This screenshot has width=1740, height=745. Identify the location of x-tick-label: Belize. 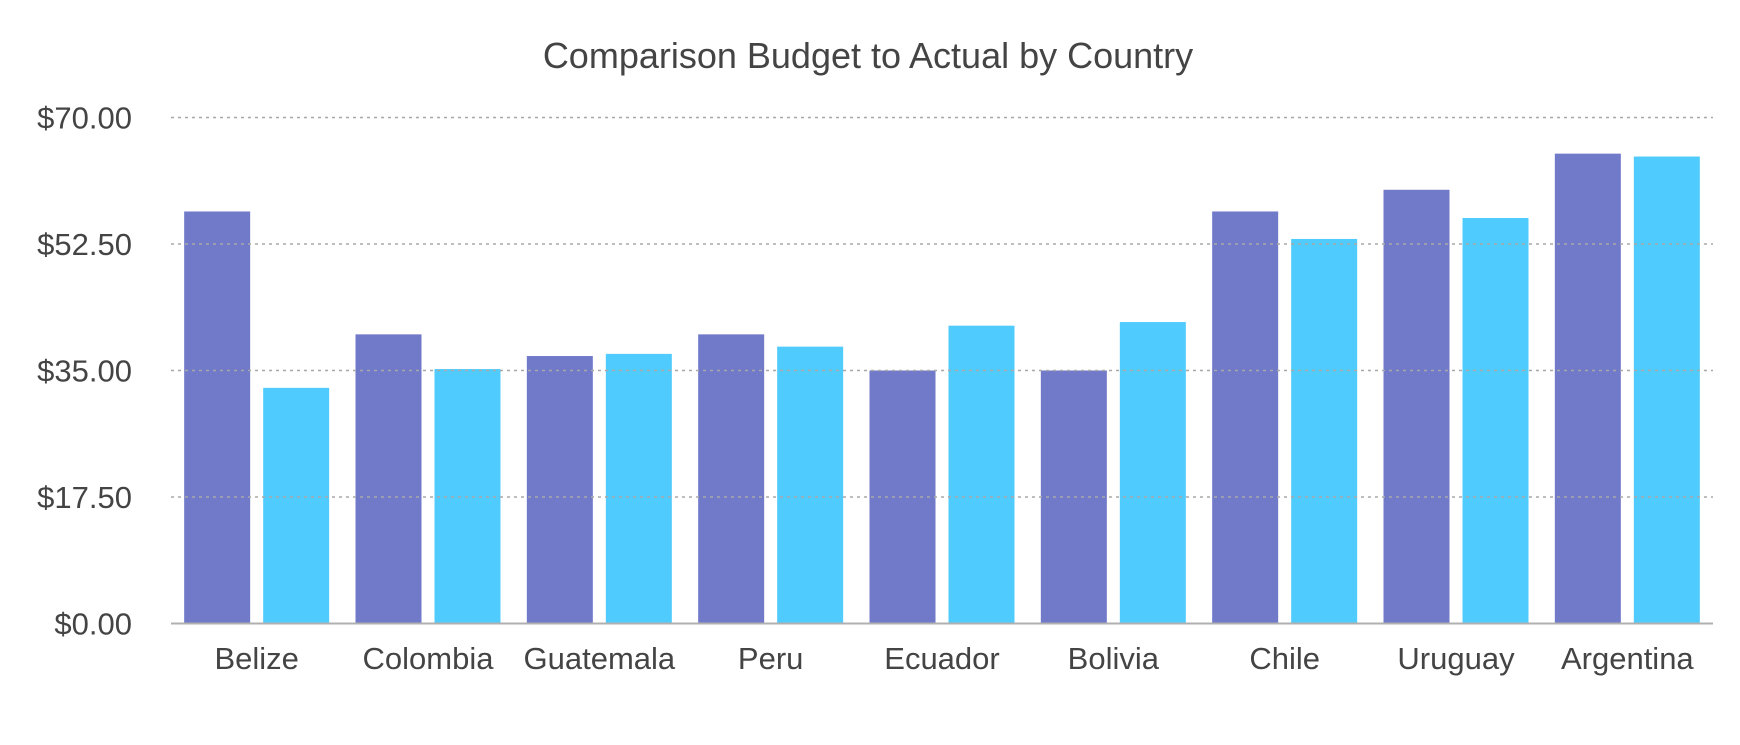
(256, 658).